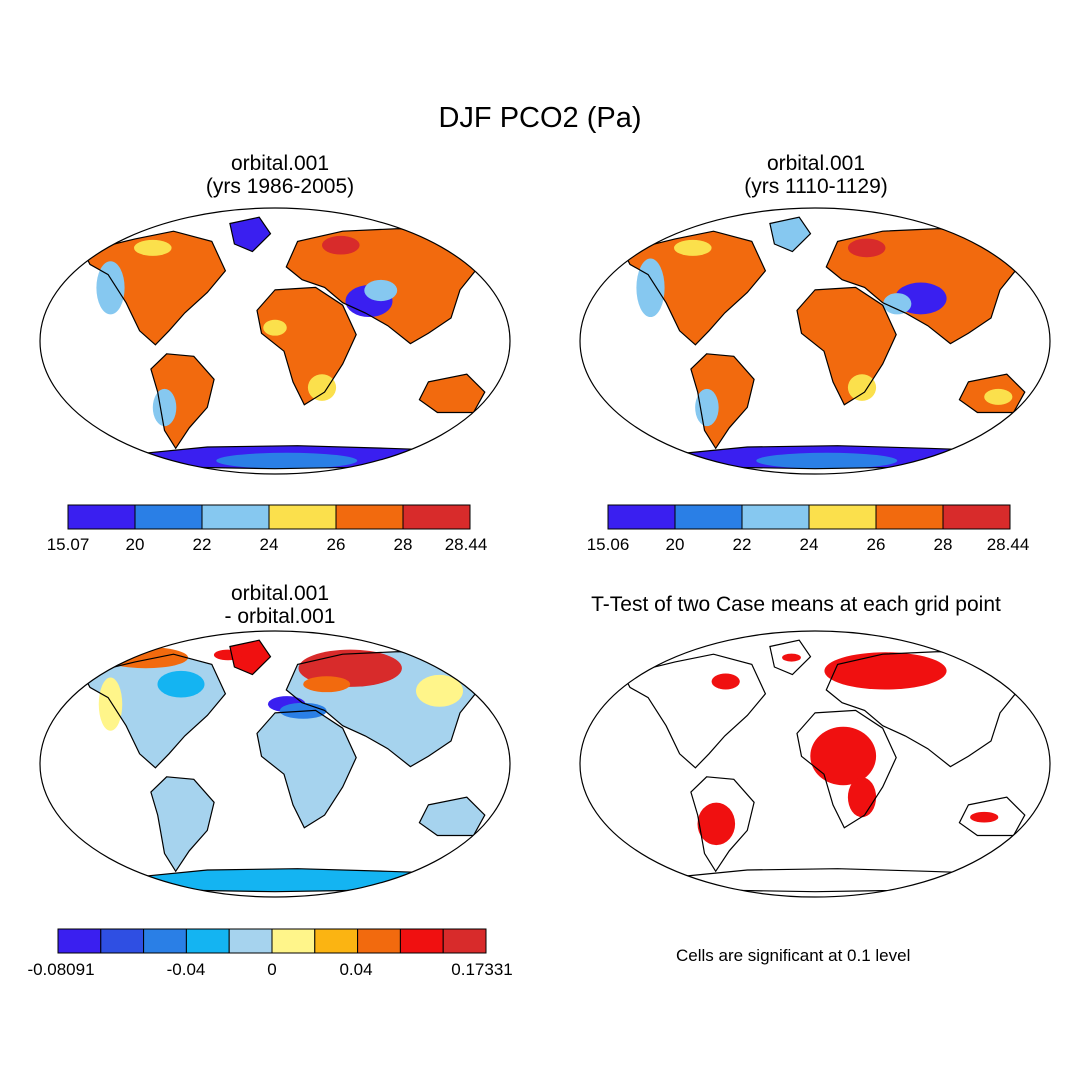 This screenshot has height=1080, width=1080. I want to click on colorbar-3-tick: 0, so click(272, 969).